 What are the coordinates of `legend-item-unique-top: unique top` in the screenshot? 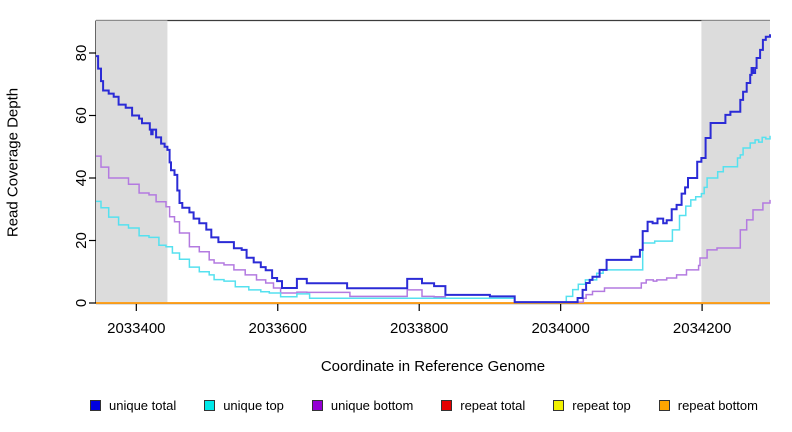 It's located at (244, 405).